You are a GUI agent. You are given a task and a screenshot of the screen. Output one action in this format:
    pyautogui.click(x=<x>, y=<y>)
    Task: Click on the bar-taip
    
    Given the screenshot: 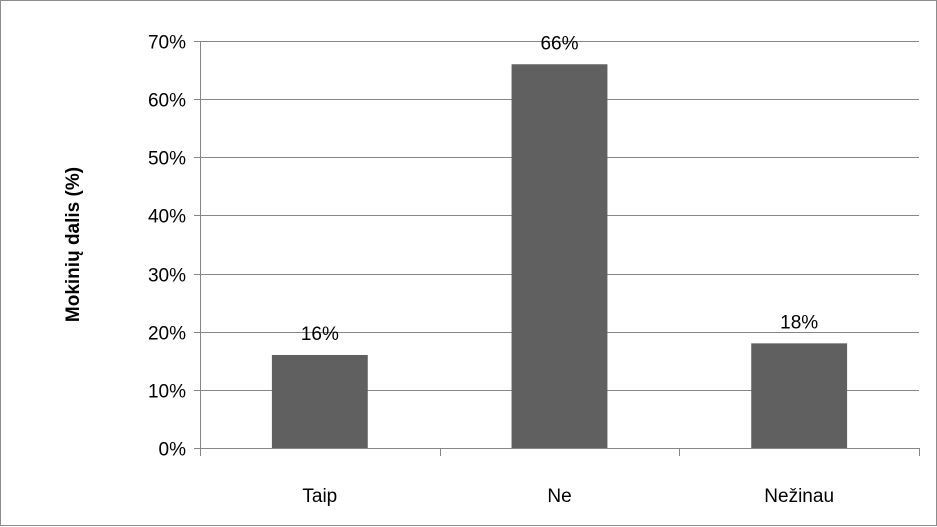 What is the action you would take?
    pyautogui.click(x=319, y=401)
    